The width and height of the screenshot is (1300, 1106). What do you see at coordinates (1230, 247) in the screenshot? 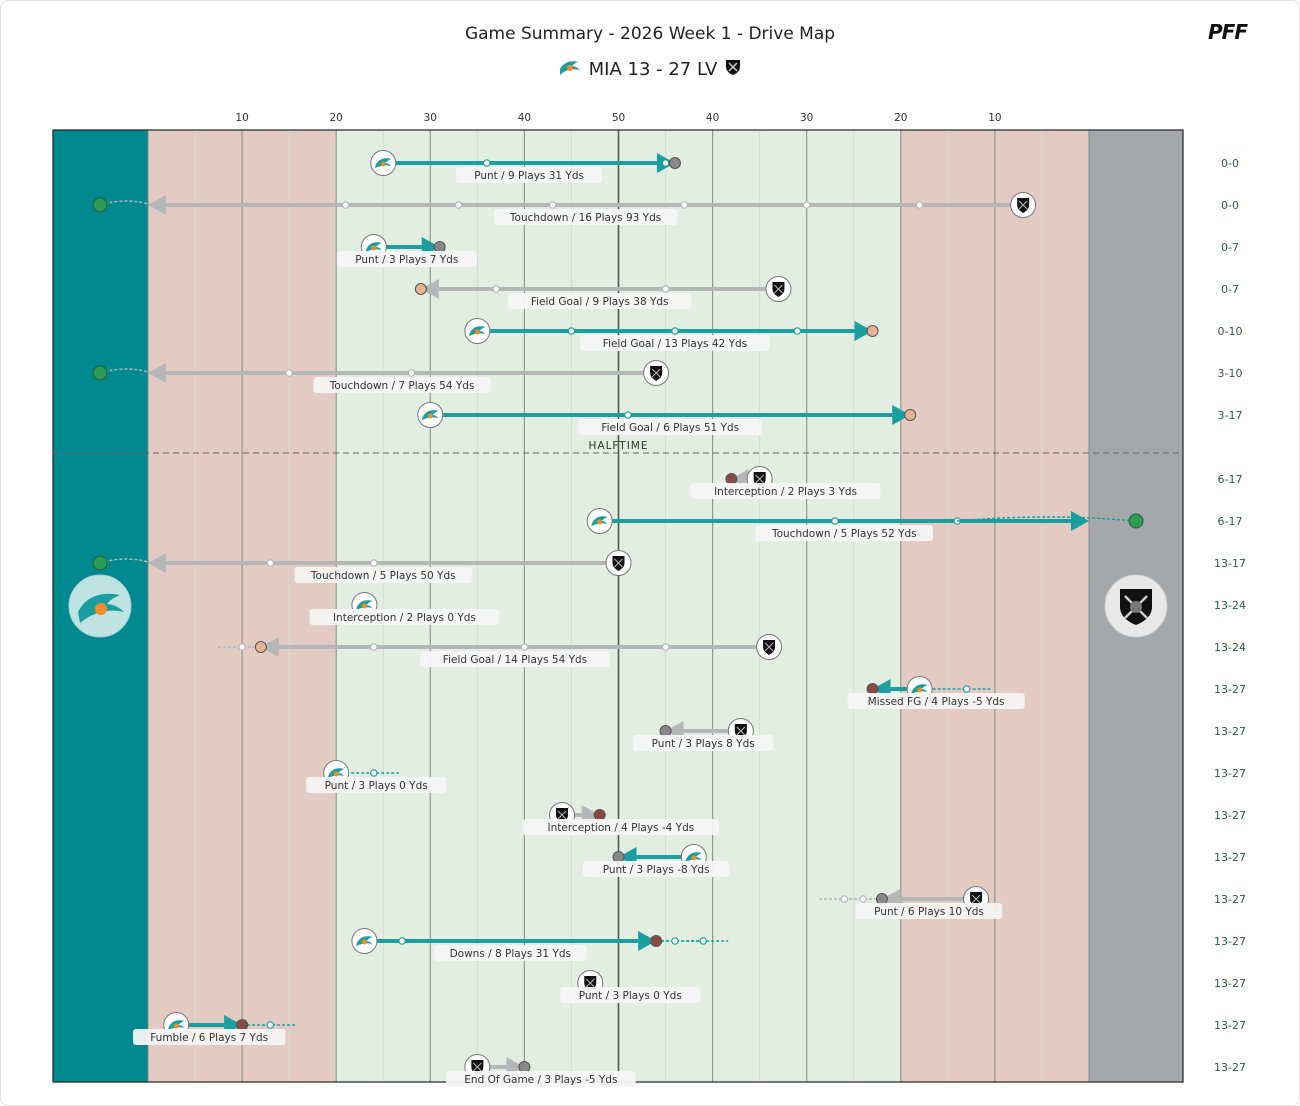
I see `score-label: 0-7` at bounding box center [1230, 247].